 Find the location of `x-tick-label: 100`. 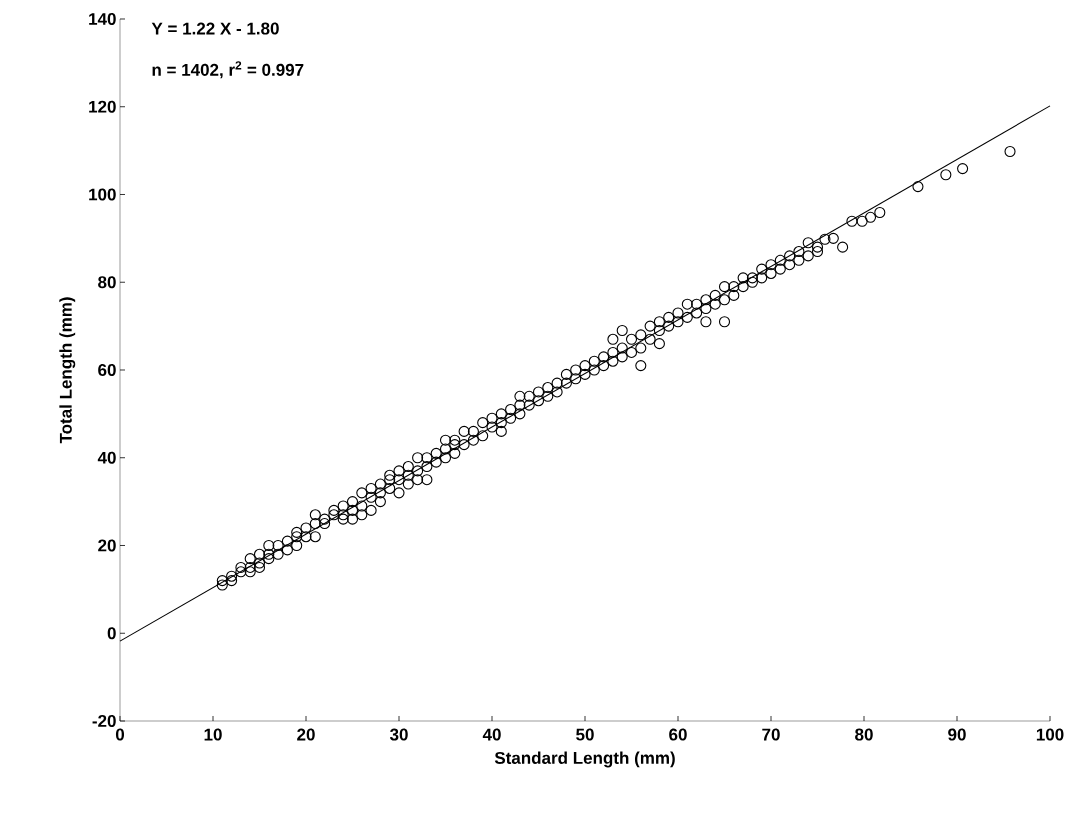

x-tick-label: 100 is located at coordinates (1050, 734).